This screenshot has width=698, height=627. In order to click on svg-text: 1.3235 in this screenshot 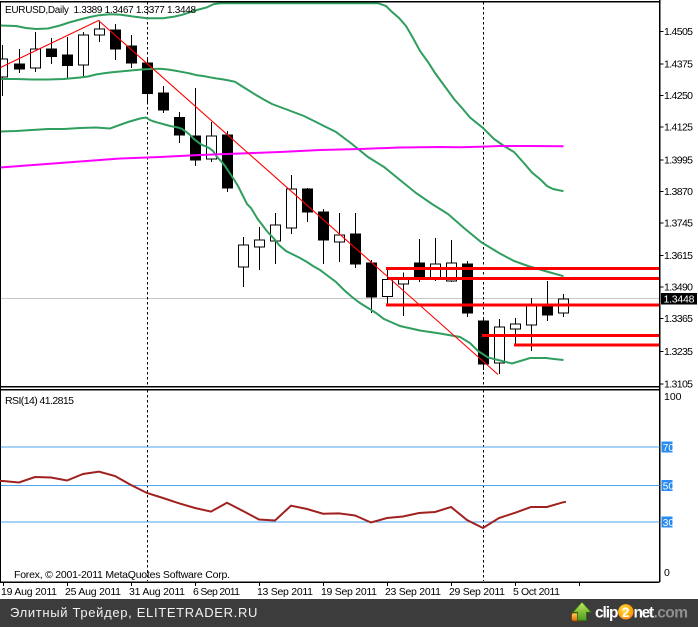, I will do `click(678, 352)`.